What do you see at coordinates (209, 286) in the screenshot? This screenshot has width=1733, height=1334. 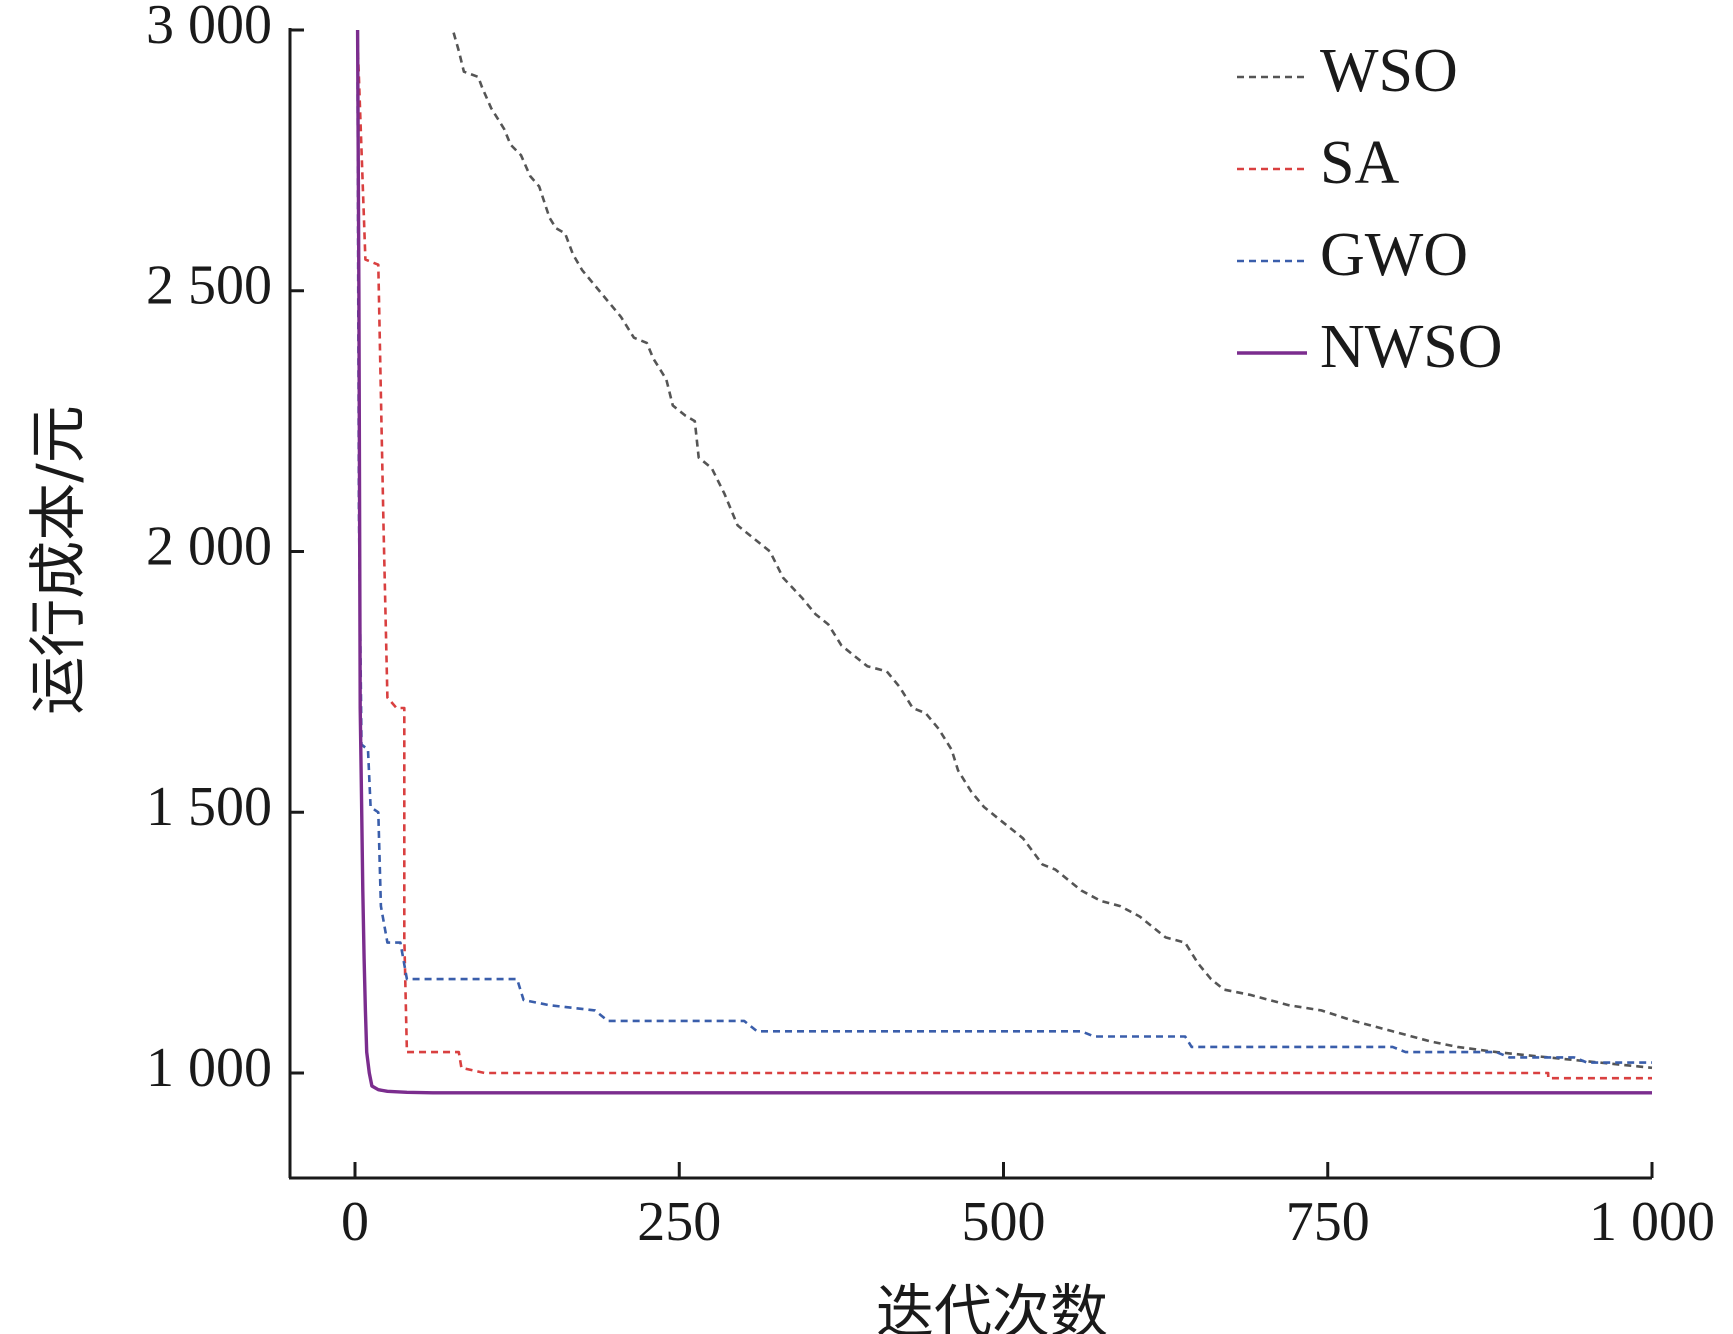 I see `y-tick-label: 2 500` at bounding box center [209, 286].